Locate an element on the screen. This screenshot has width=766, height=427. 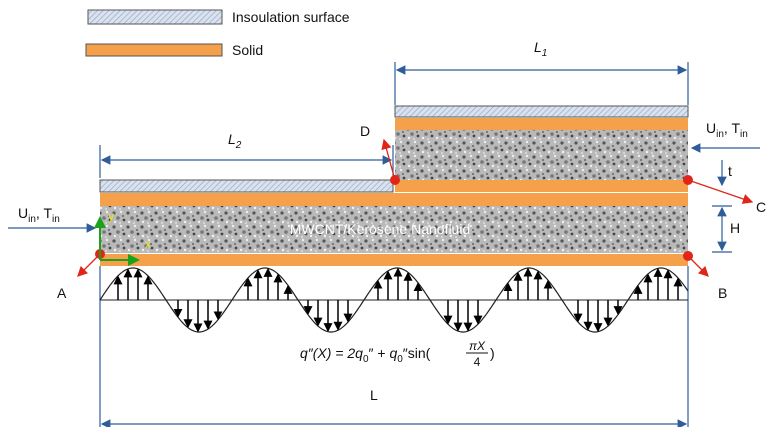
porous-channel is located at coordinates (394, 229).